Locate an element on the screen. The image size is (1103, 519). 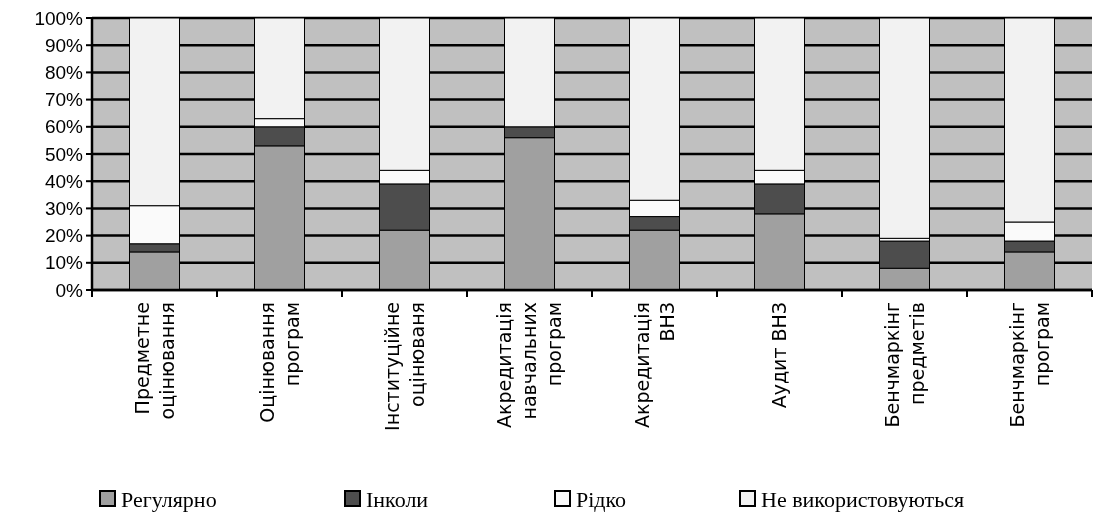
x-tick-label: Бенчмаркінг програм is located at coordinates (1029, 364).